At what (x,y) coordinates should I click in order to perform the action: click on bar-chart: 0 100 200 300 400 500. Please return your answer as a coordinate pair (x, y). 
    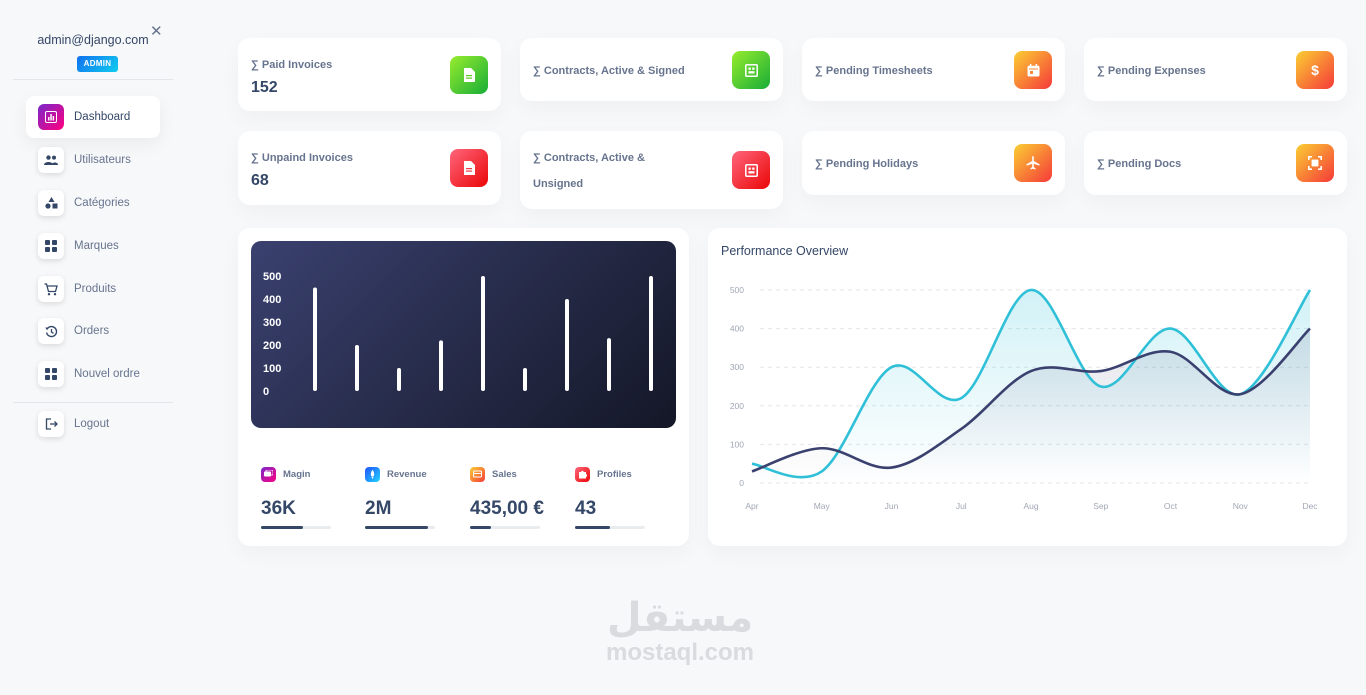
    Looking at the image, I should click on (458, 334).